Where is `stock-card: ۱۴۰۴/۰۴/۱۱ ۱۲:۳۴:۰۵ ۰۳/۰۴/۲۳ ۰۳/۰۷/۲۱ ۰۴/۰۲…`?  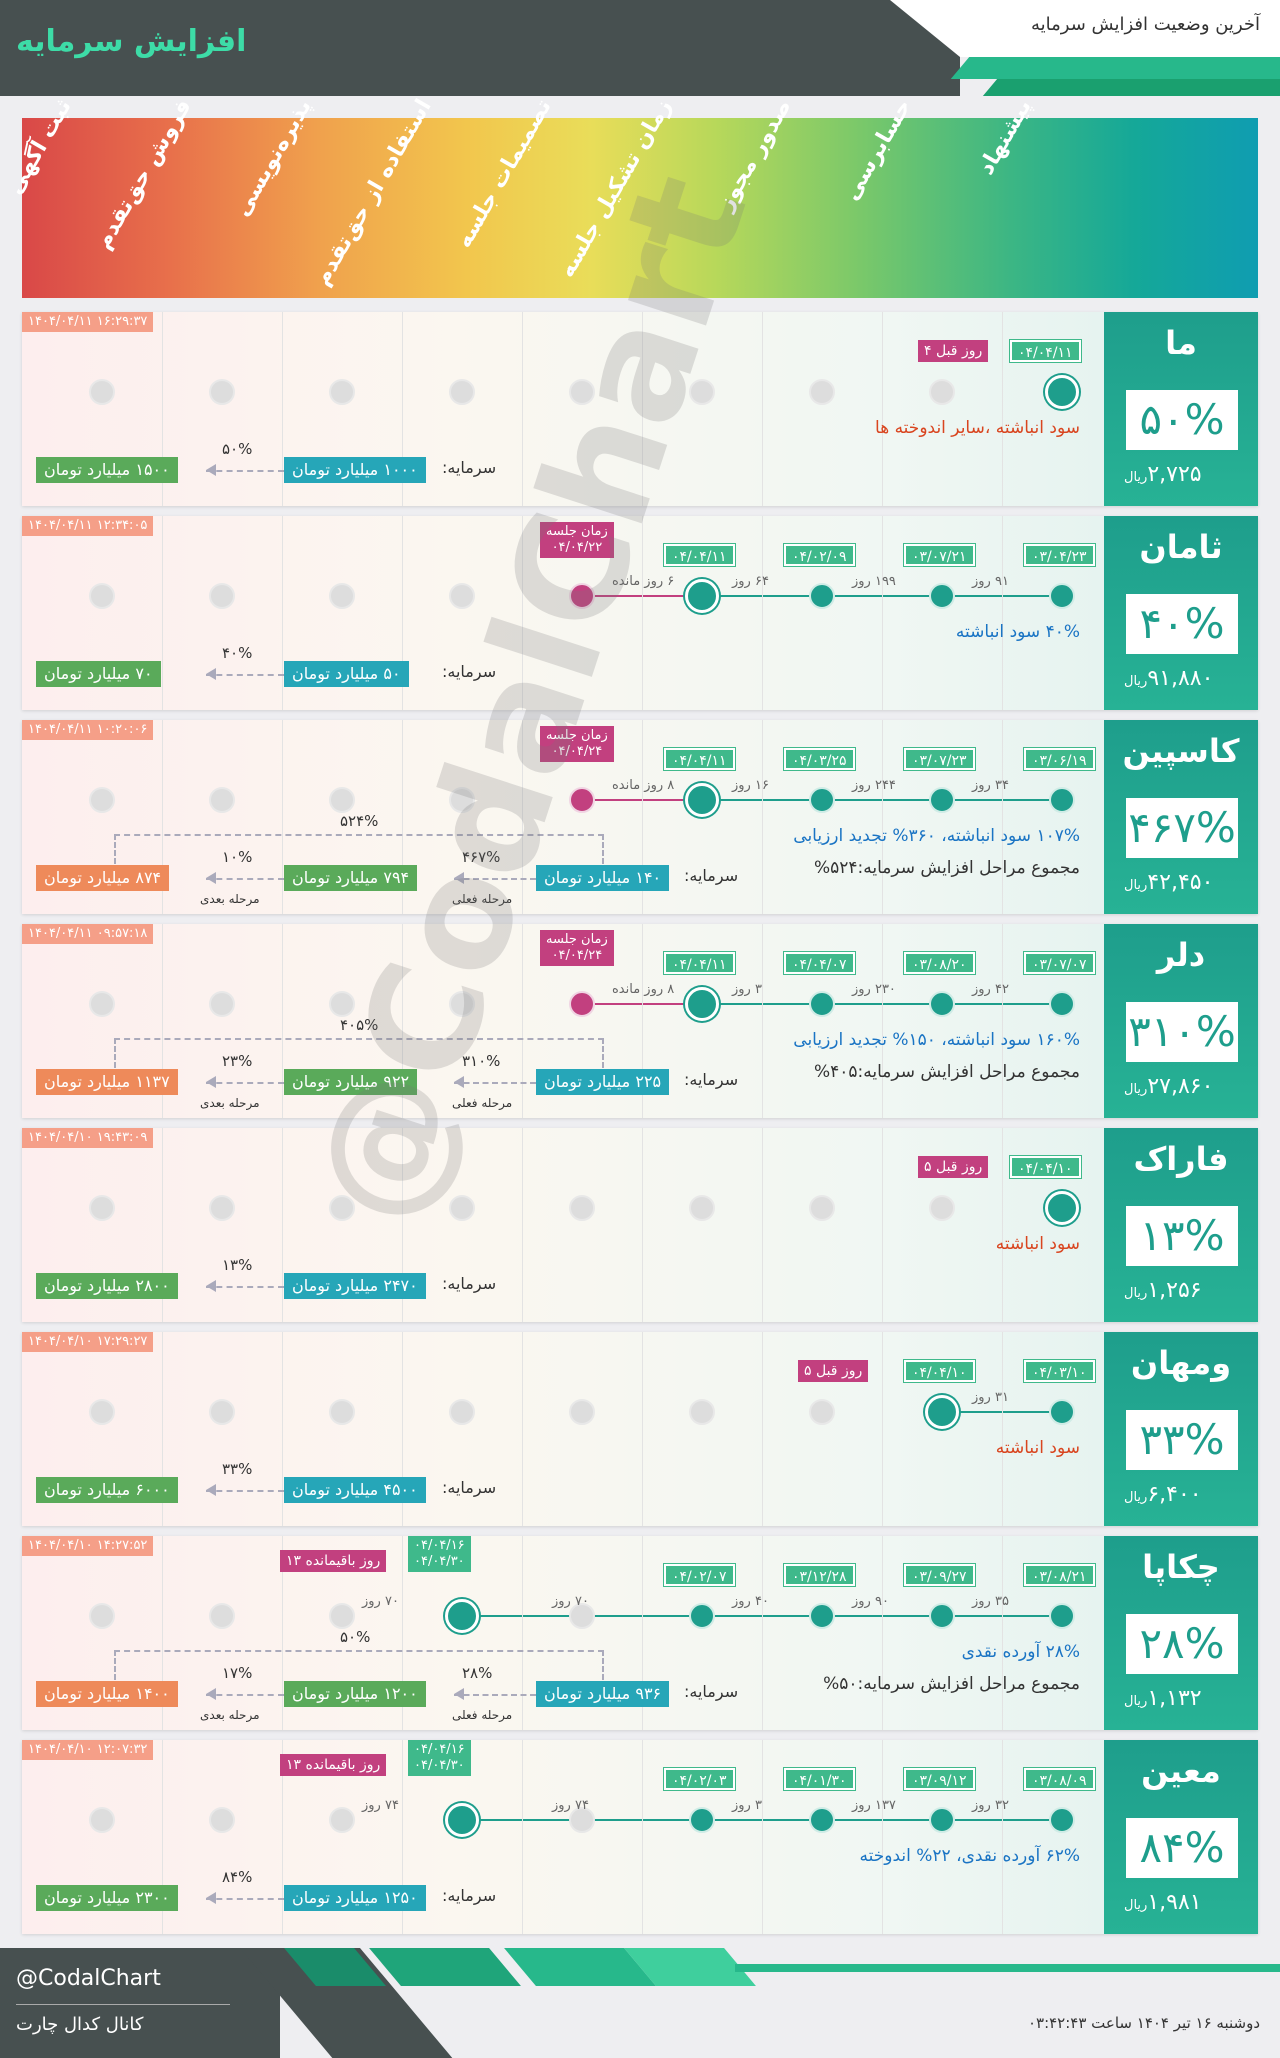 stock-card: ۱۴۰۴/۰۴/۱۱ ۱۲:۳۴:۰۵ ۰۳/۰۴/۲۳ ۰۳/۰۷/۲۱ ۰۴/۰۲… is located at coordinates (640, 613).